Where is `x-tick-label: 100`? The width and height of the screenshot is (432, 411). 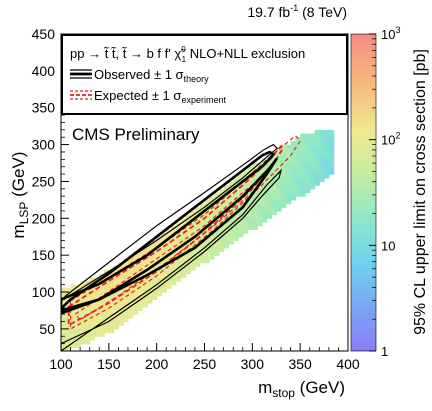 x-tick-label: 100 is located at coordinates (61, 364).